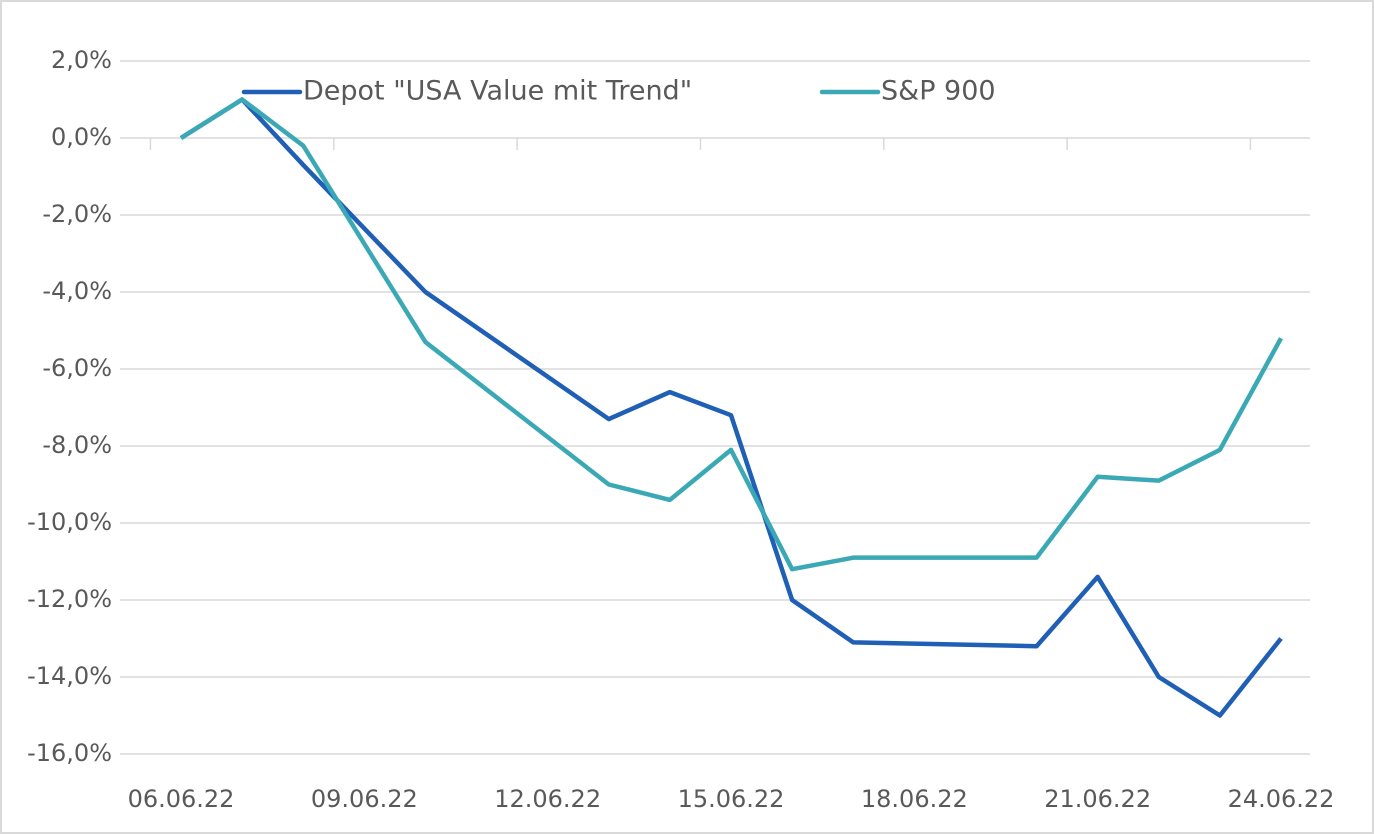 The width and height of the screenshot is (1374, 834). I want to click on y-tick-label: -14,0%, so click(69, 676).